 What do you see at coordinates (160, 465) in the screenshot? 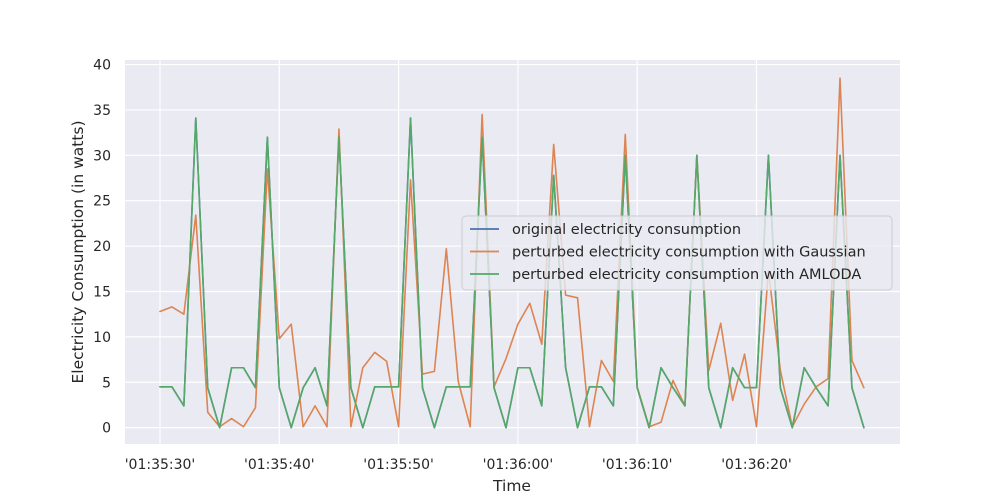
I see `x-tick-label: '01:35:30'` at bounding box center [160, 465].